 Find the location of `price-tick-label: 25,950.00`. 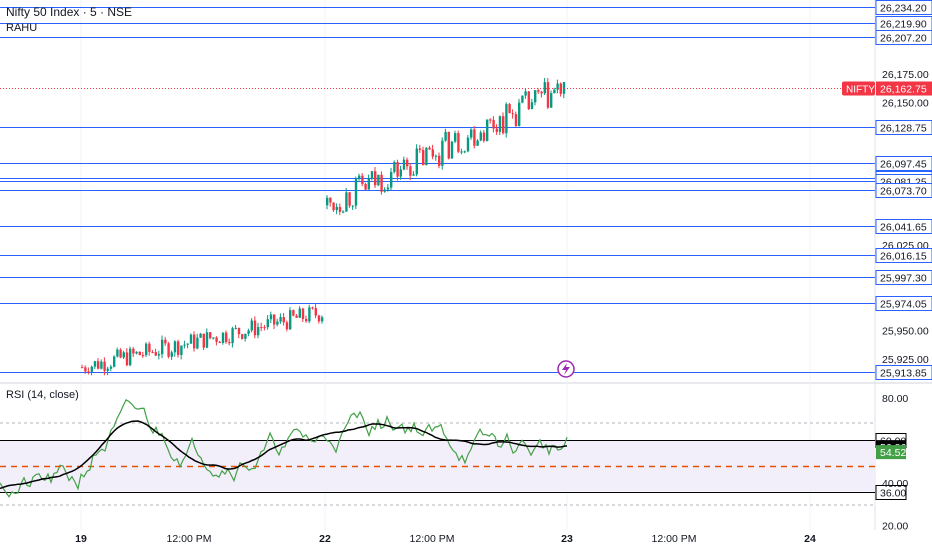

price-tick-label: 25,950.00 is located at coordinates (905, 332).